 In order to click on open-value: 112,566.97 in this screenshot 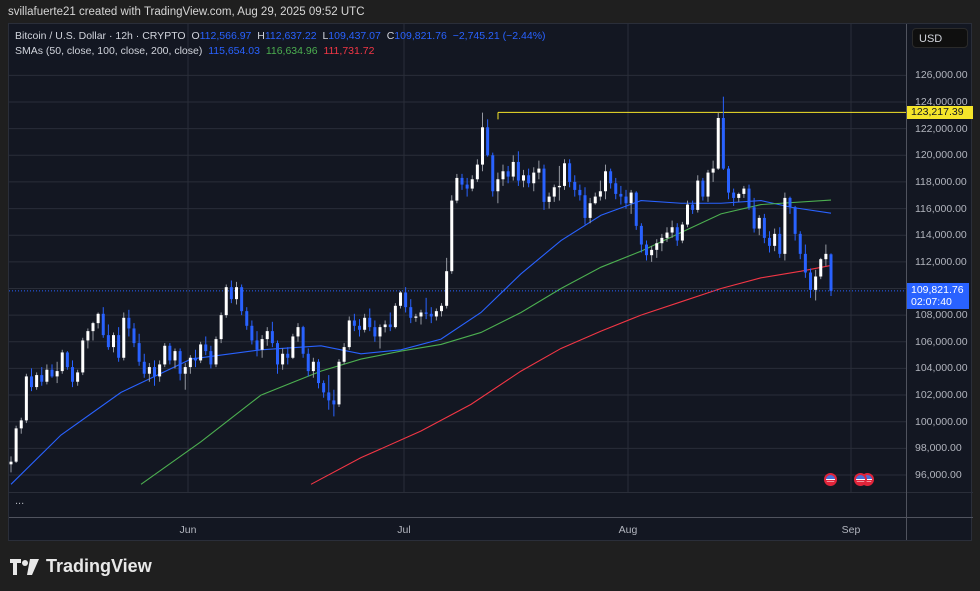, I will do `click(225, 36)`.